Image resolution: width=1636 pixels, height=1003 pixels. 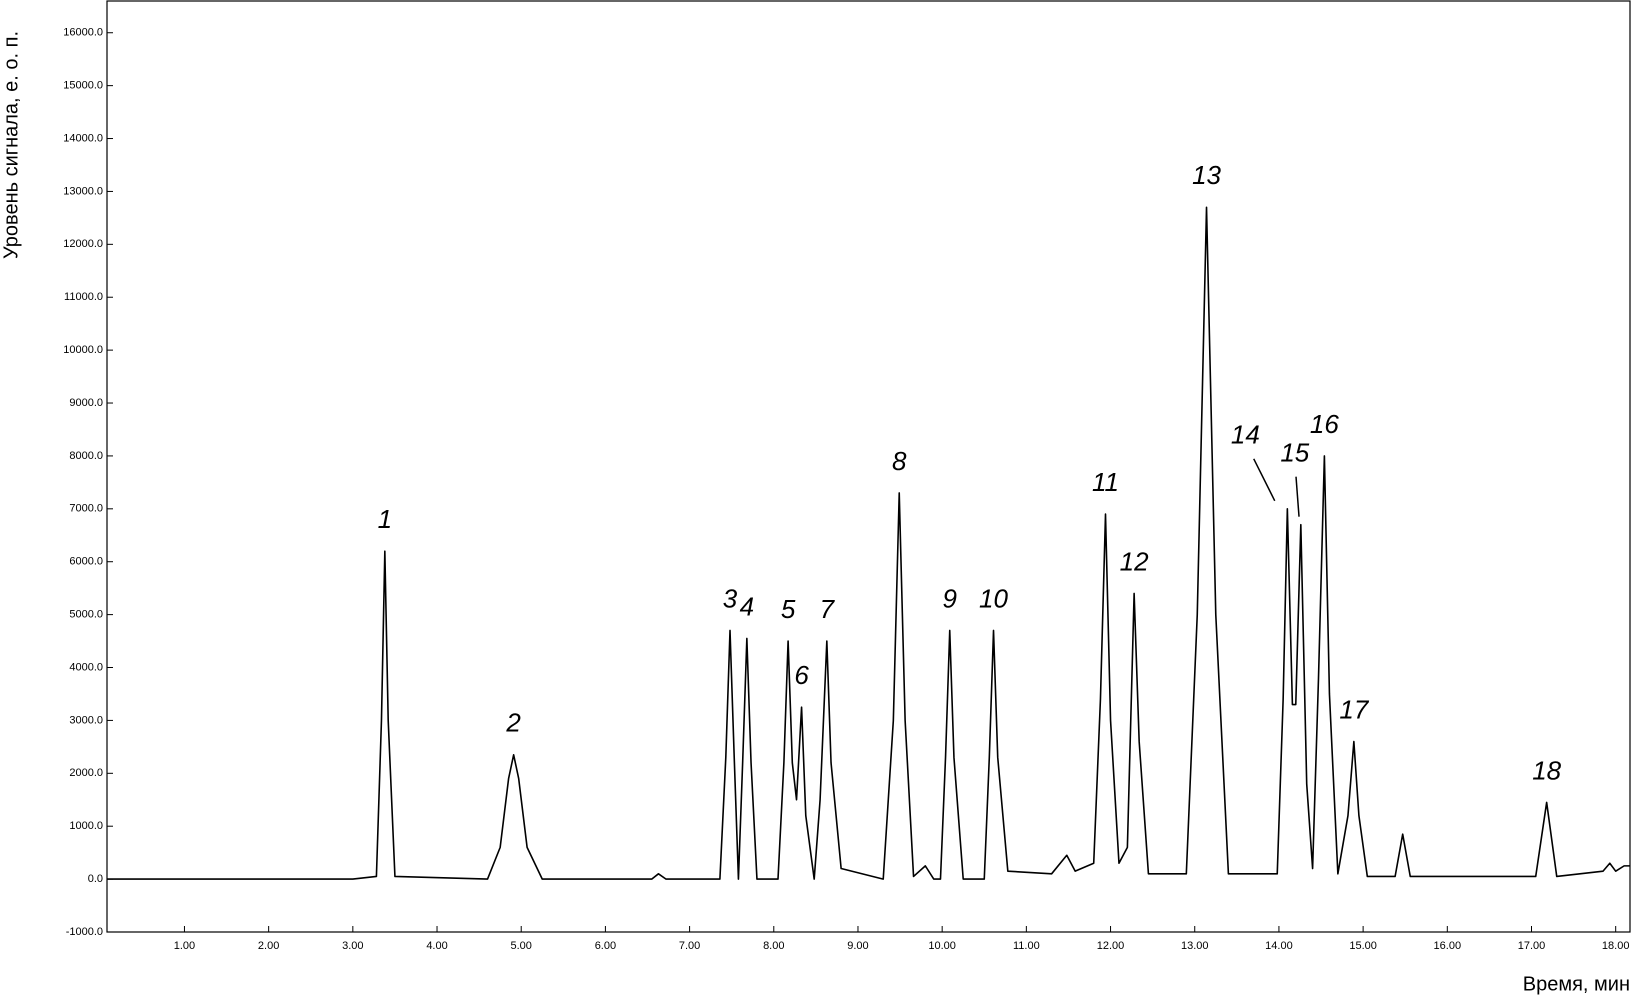 What do you see at coordinates (352, 946) in the screenshot?
I see `x-tick-label: 3.00` at bounding box center [352, 946].